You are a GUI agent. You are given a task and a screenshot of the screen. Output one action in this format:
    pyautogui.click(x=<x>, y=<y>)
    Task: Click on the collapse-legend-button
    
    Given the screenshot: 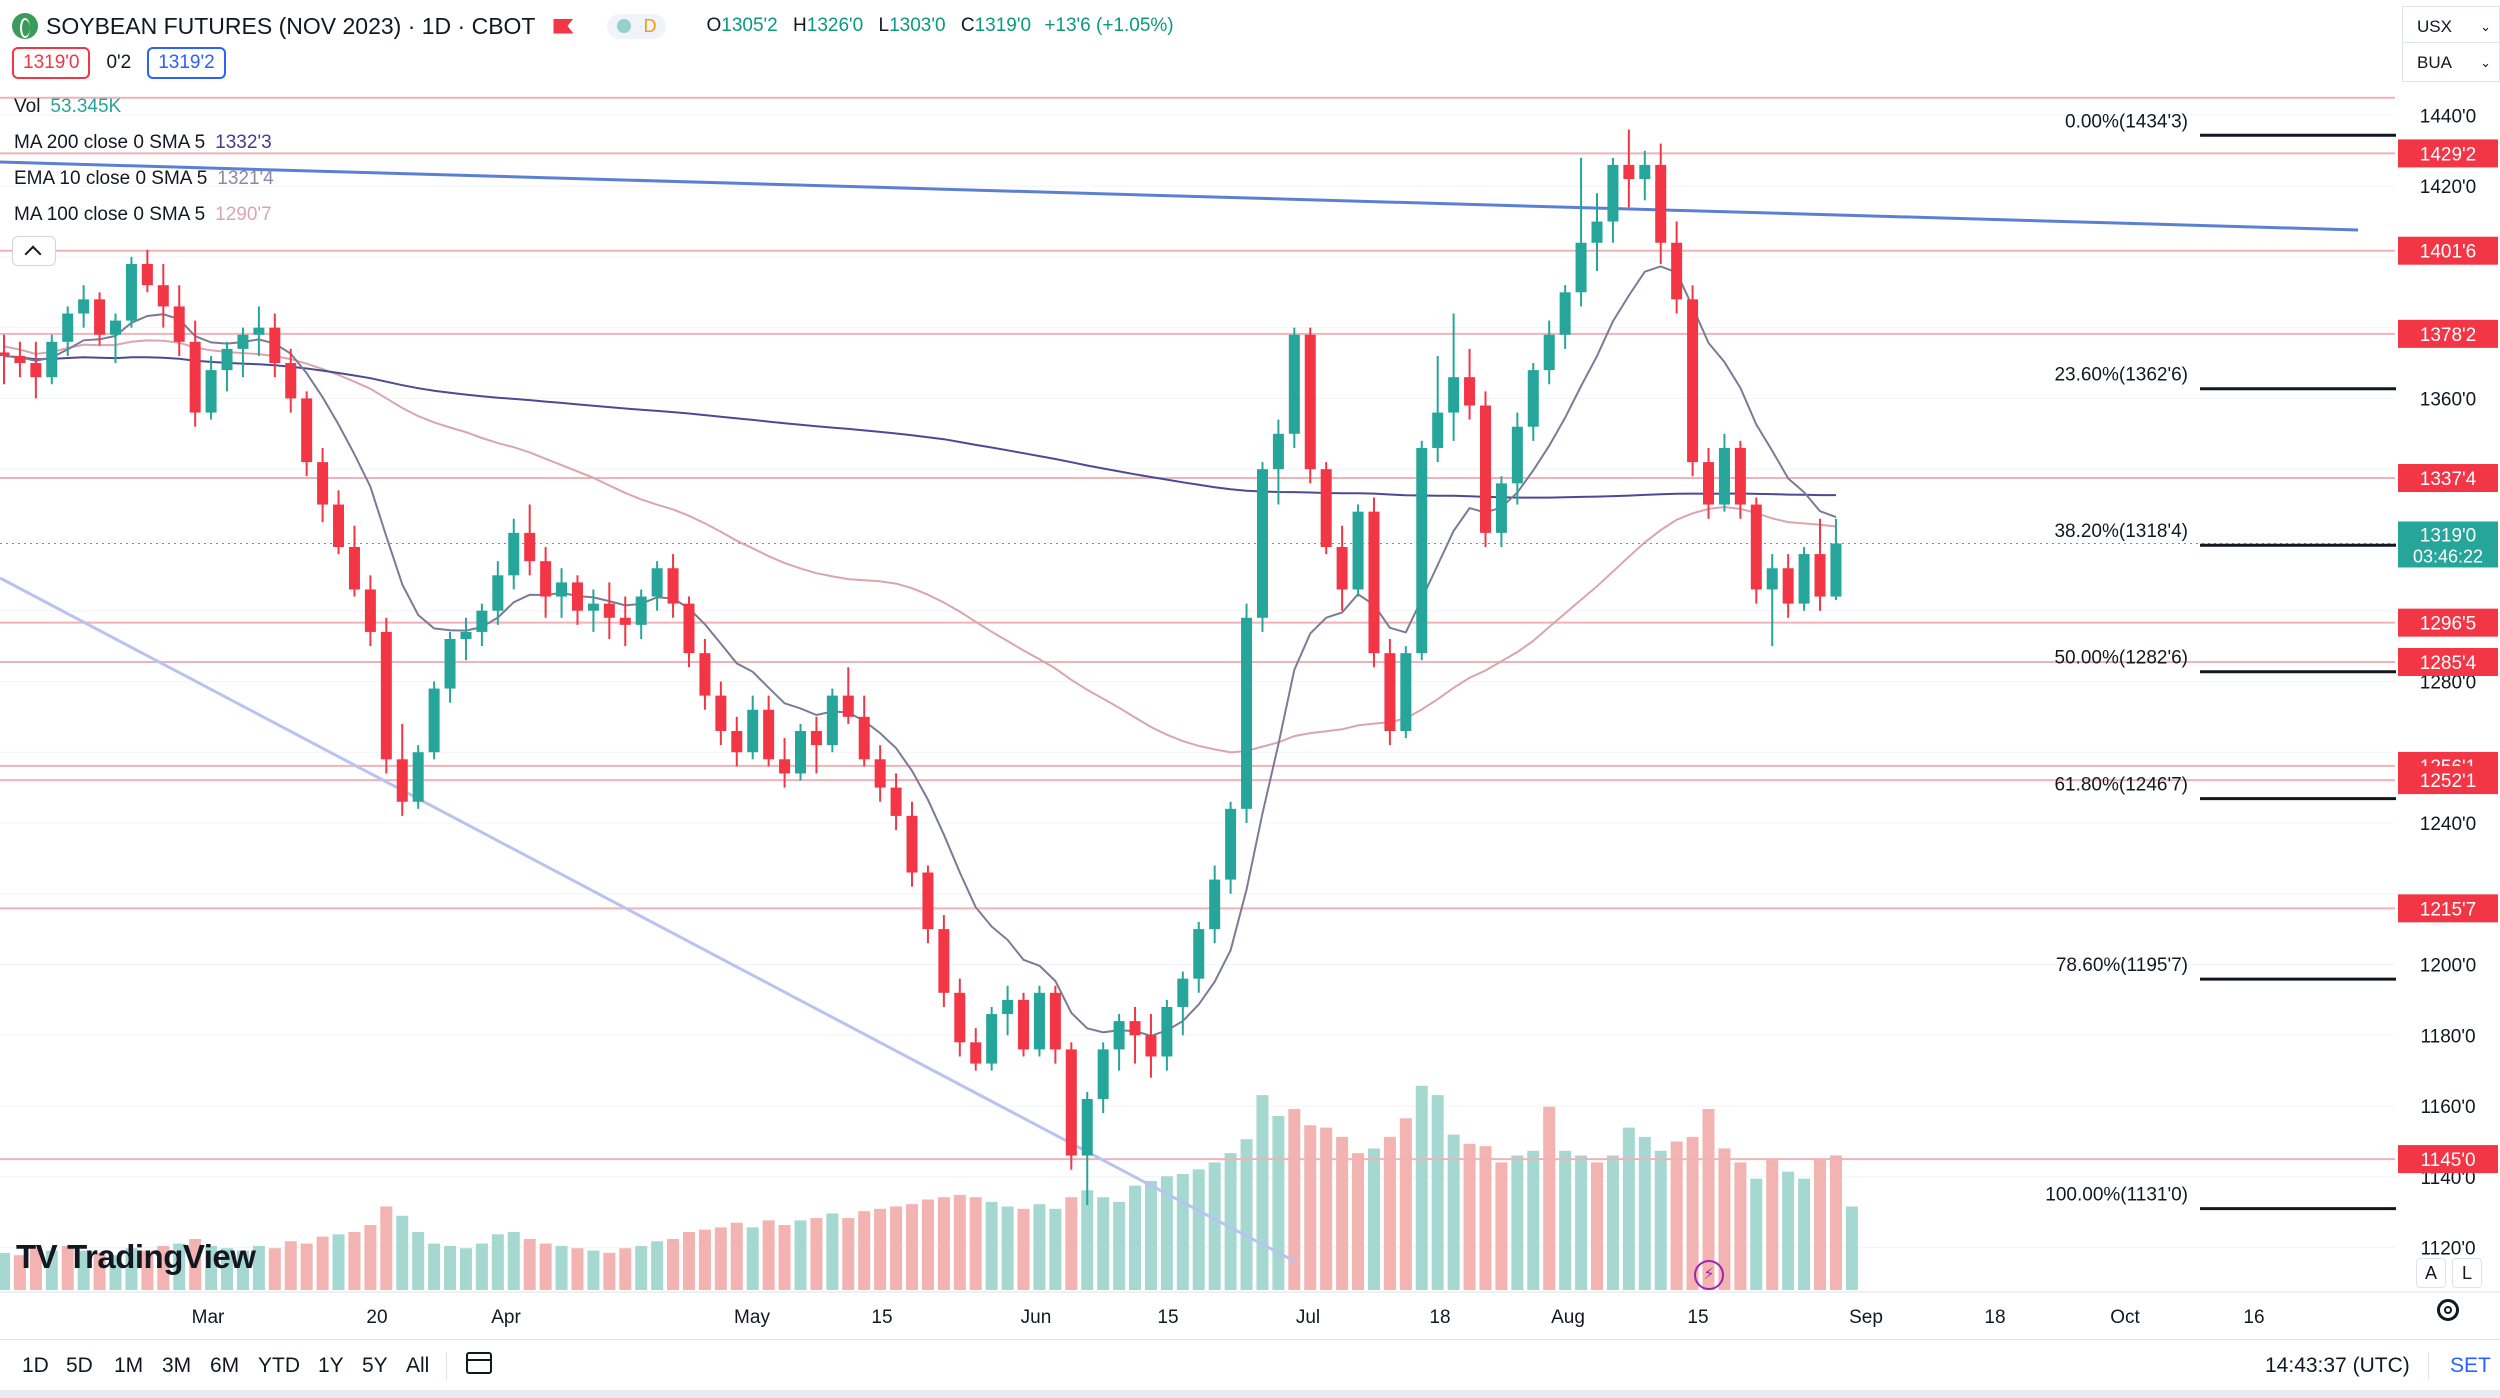 What is the action you would take?
    pyautogui.click(x=34, y=251)
    